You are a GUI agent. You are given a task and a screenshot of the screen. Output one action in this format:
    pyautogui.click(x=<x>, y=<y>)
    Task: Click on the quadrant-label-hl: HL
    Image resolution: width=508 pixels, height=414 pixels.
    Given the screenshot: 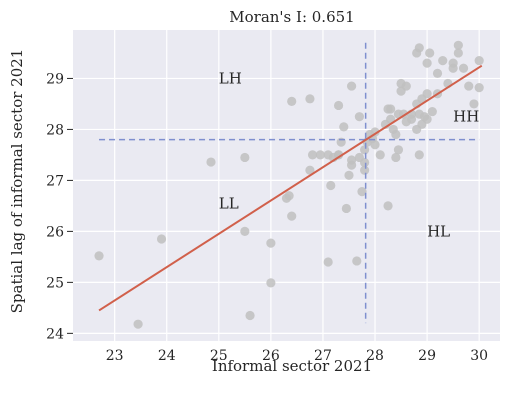 What is the action you would take?
    pyautogui.click(x=438, y=231)
    